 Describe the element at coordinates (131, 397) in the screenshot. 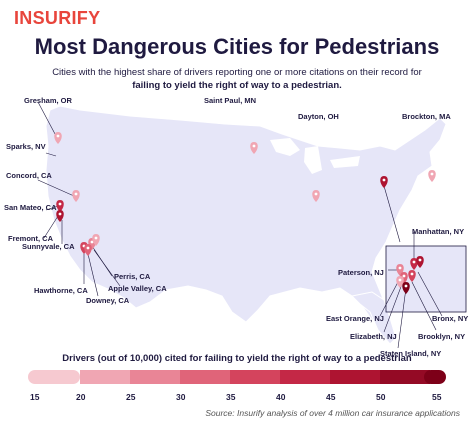

I see `legend-tick-25: 25` at that location.